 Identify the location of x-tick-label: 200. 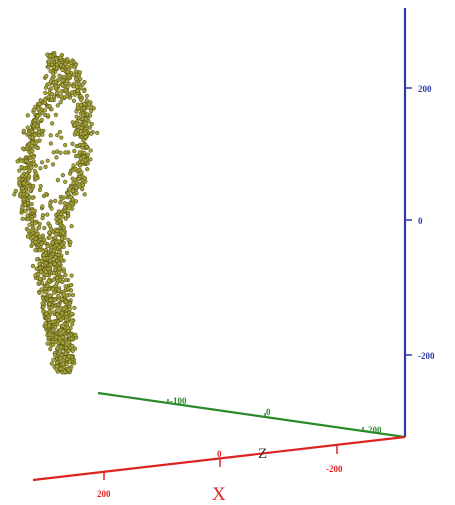
(104, 494).